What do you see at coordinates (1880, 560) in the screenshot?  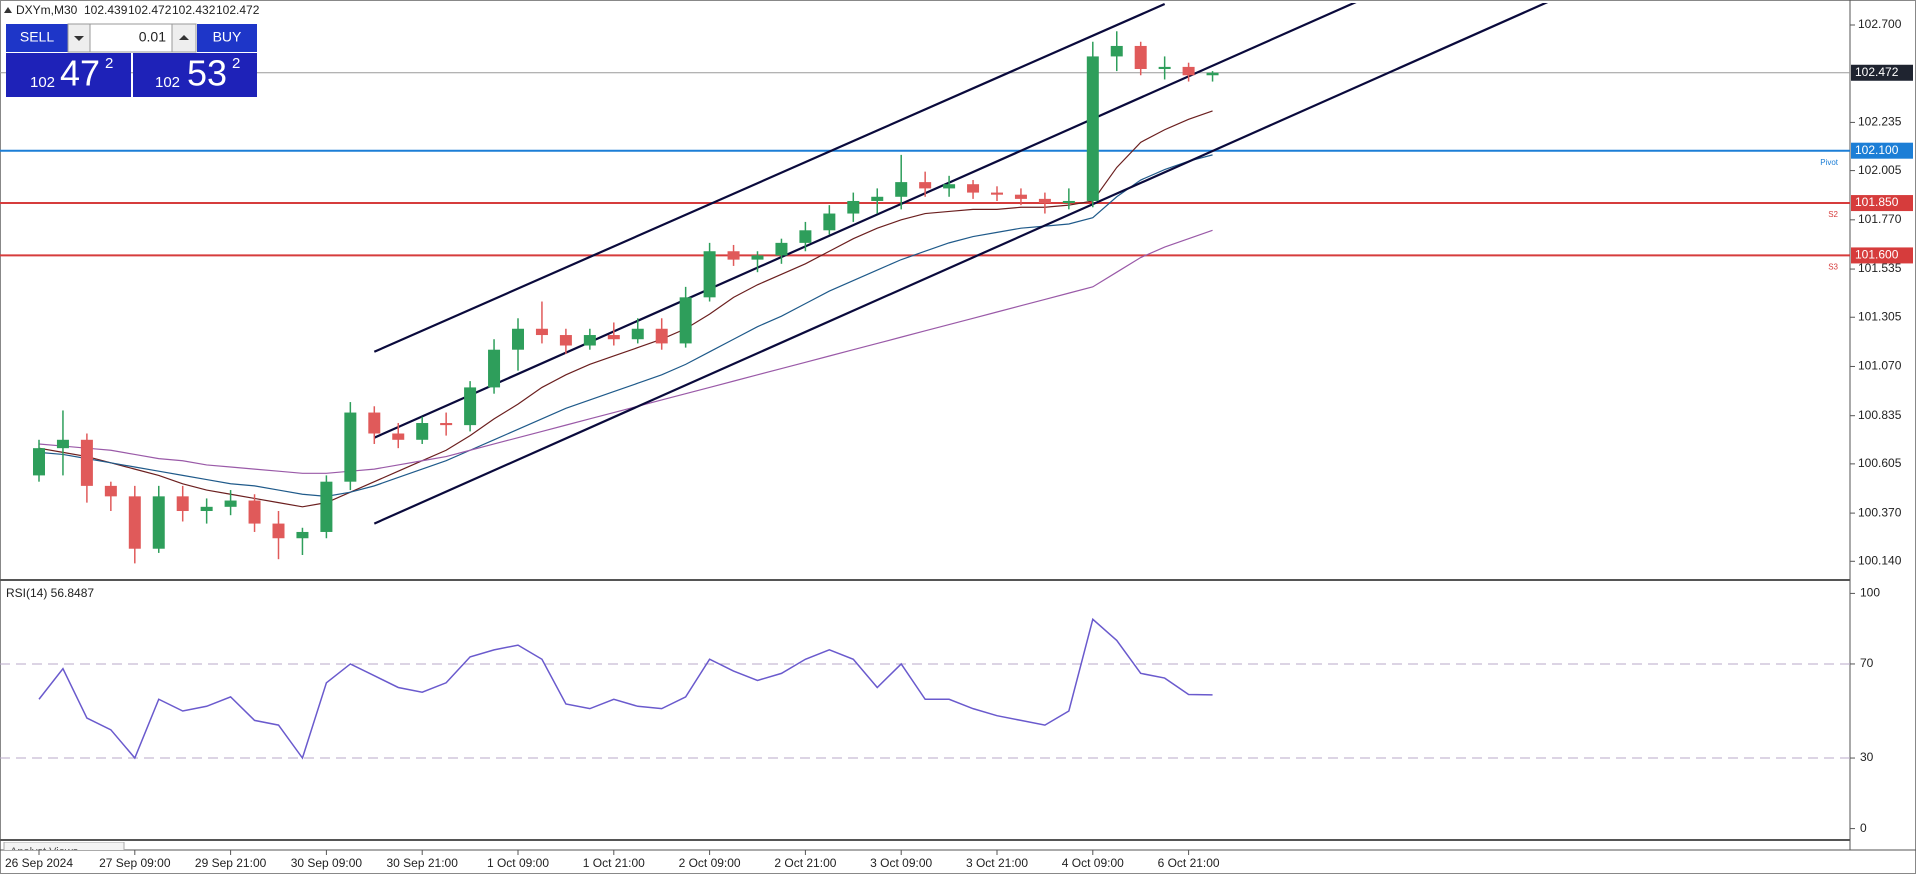 I see `y-tick-label: 100.140` at bounding box center [1880, 560].